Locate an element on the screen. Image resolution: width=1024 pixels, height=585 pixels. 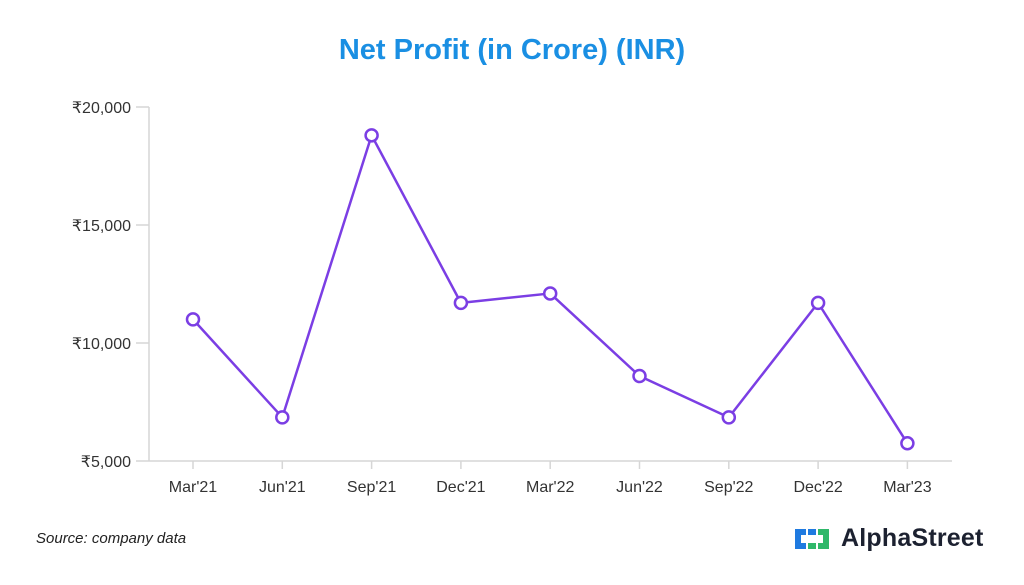
x-tick-label: Dec'21 is located at coordinates (460, 487).